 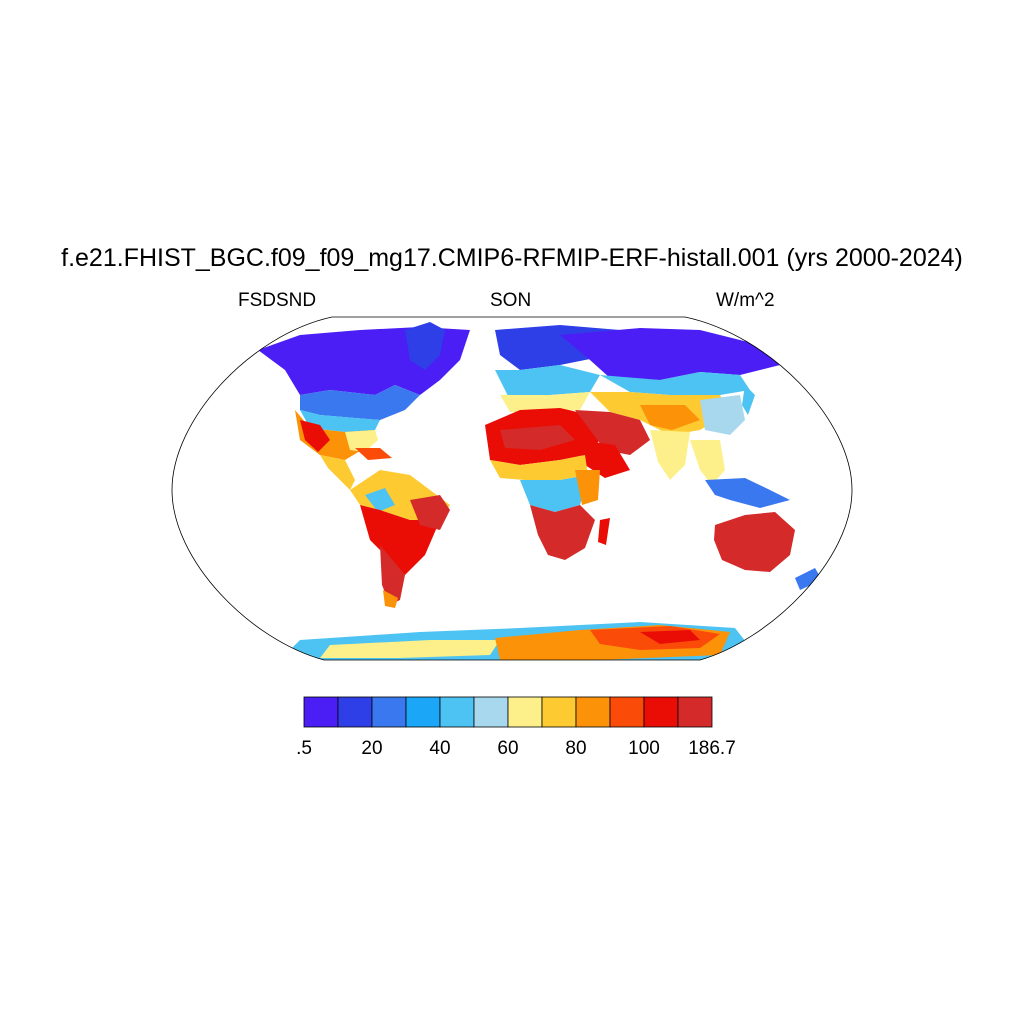 What do you see at coordinates (745, 300) in the screenshot?
I see `units-label: W/m^2` at bounding box center [745, 300].